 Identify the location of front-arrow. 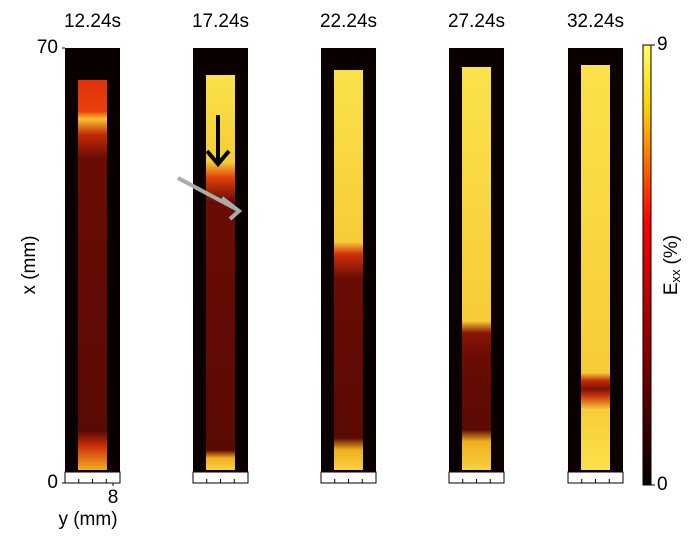
(218, 141).